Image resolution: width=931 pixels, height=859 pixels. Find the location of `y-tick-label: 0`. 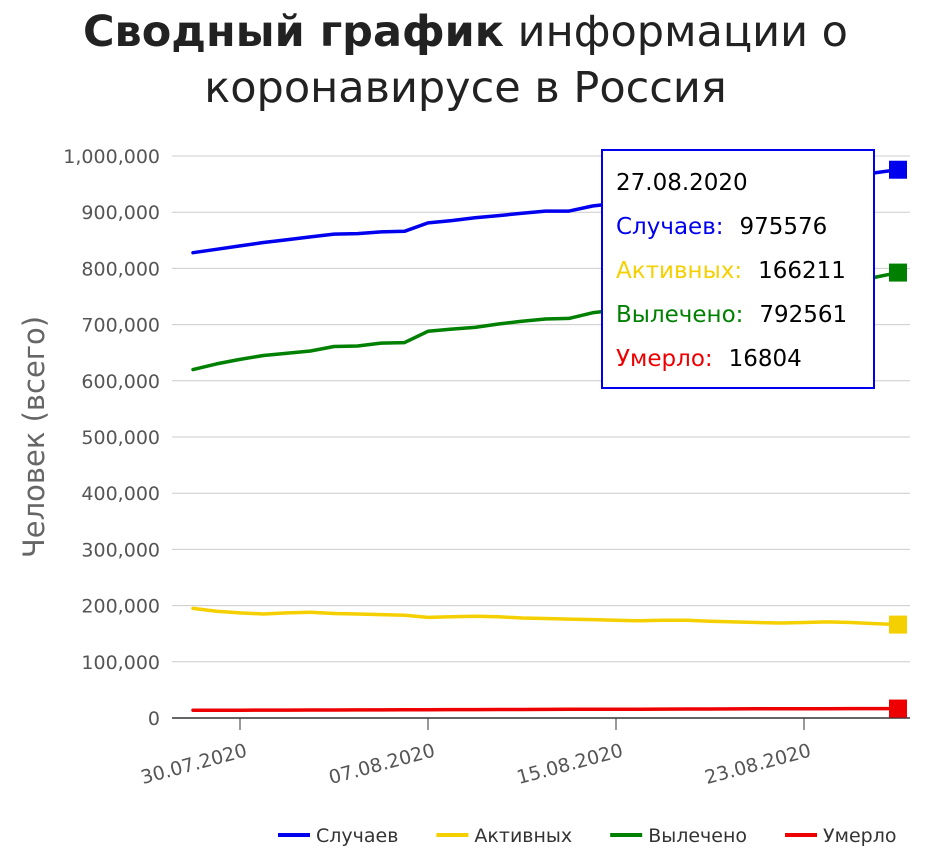

y-tick-label: 0 is located at coordinates (154, 719).